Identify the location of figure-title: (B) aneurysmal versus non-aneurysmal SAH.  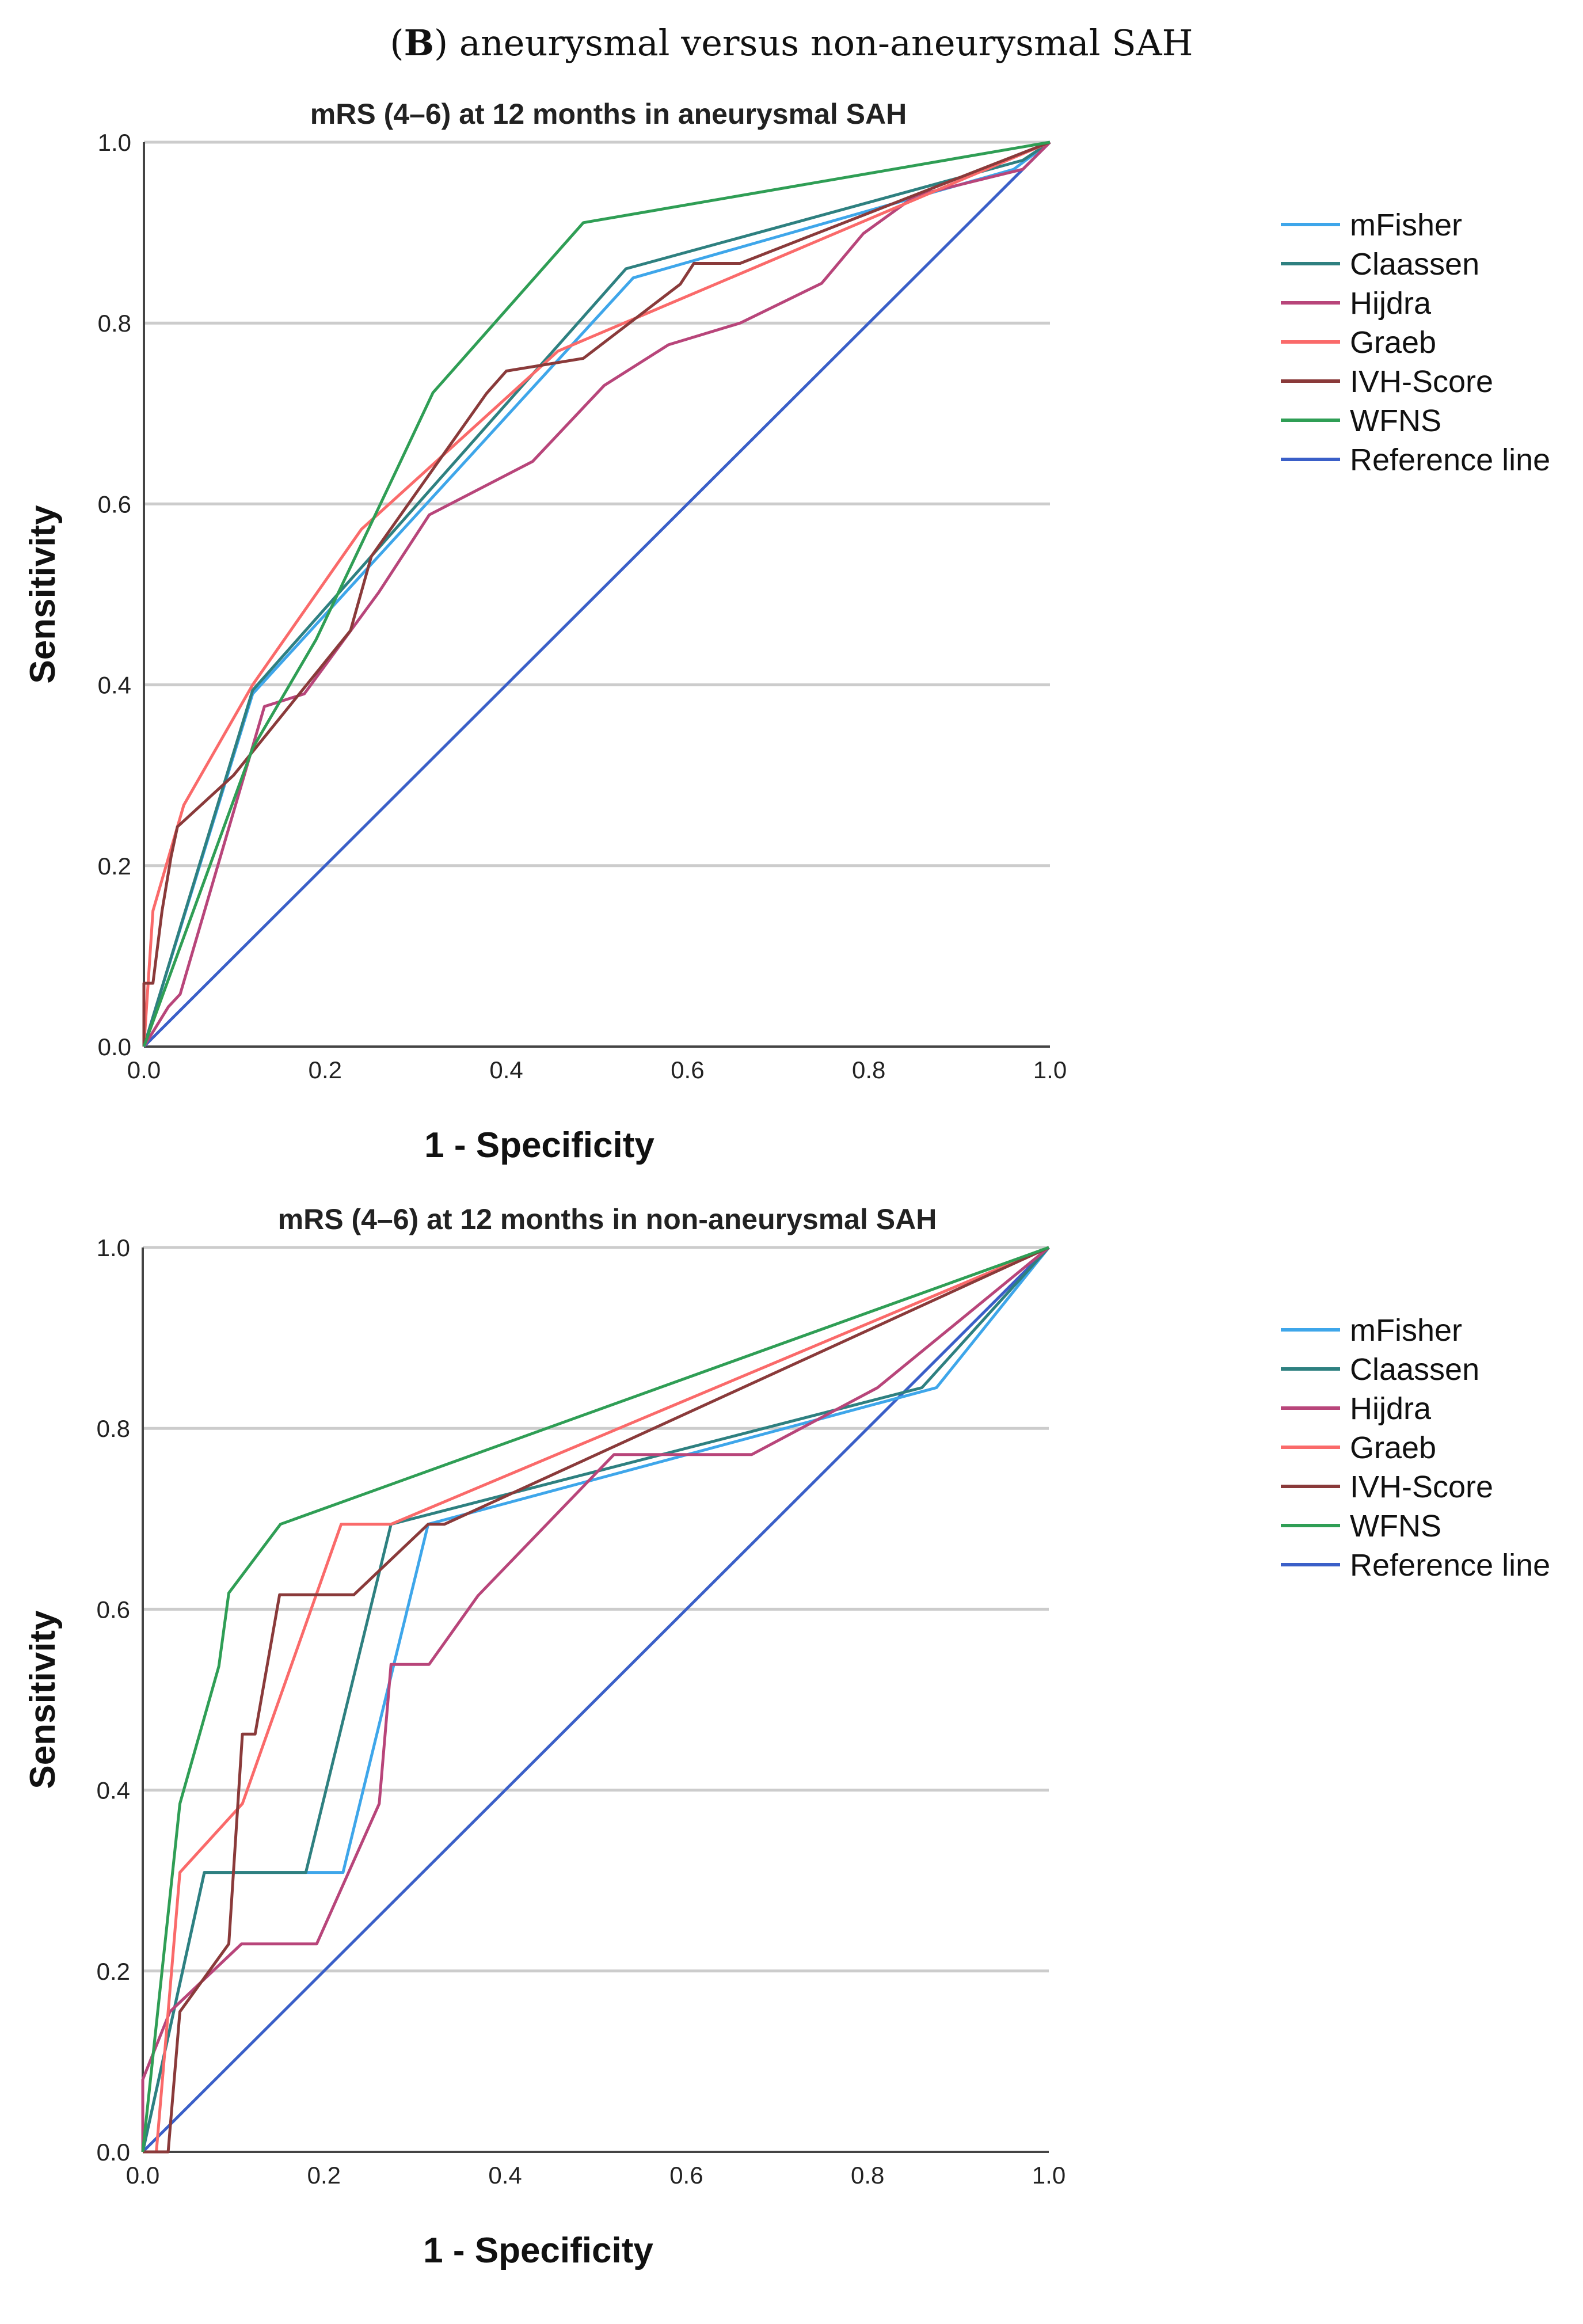
(791, 43).